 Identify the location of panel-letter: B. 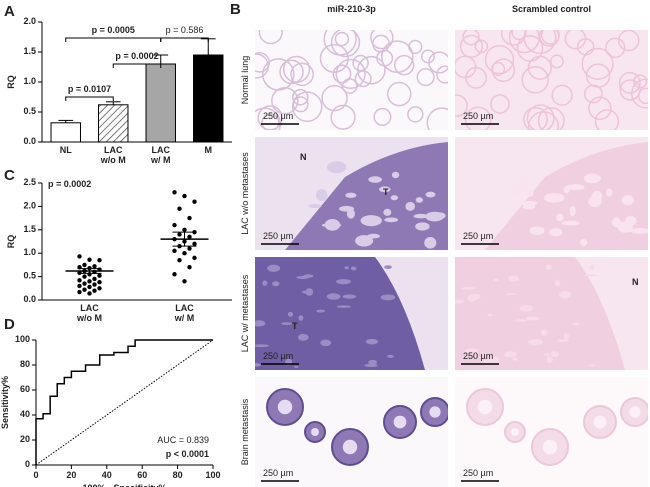
(235, 9).